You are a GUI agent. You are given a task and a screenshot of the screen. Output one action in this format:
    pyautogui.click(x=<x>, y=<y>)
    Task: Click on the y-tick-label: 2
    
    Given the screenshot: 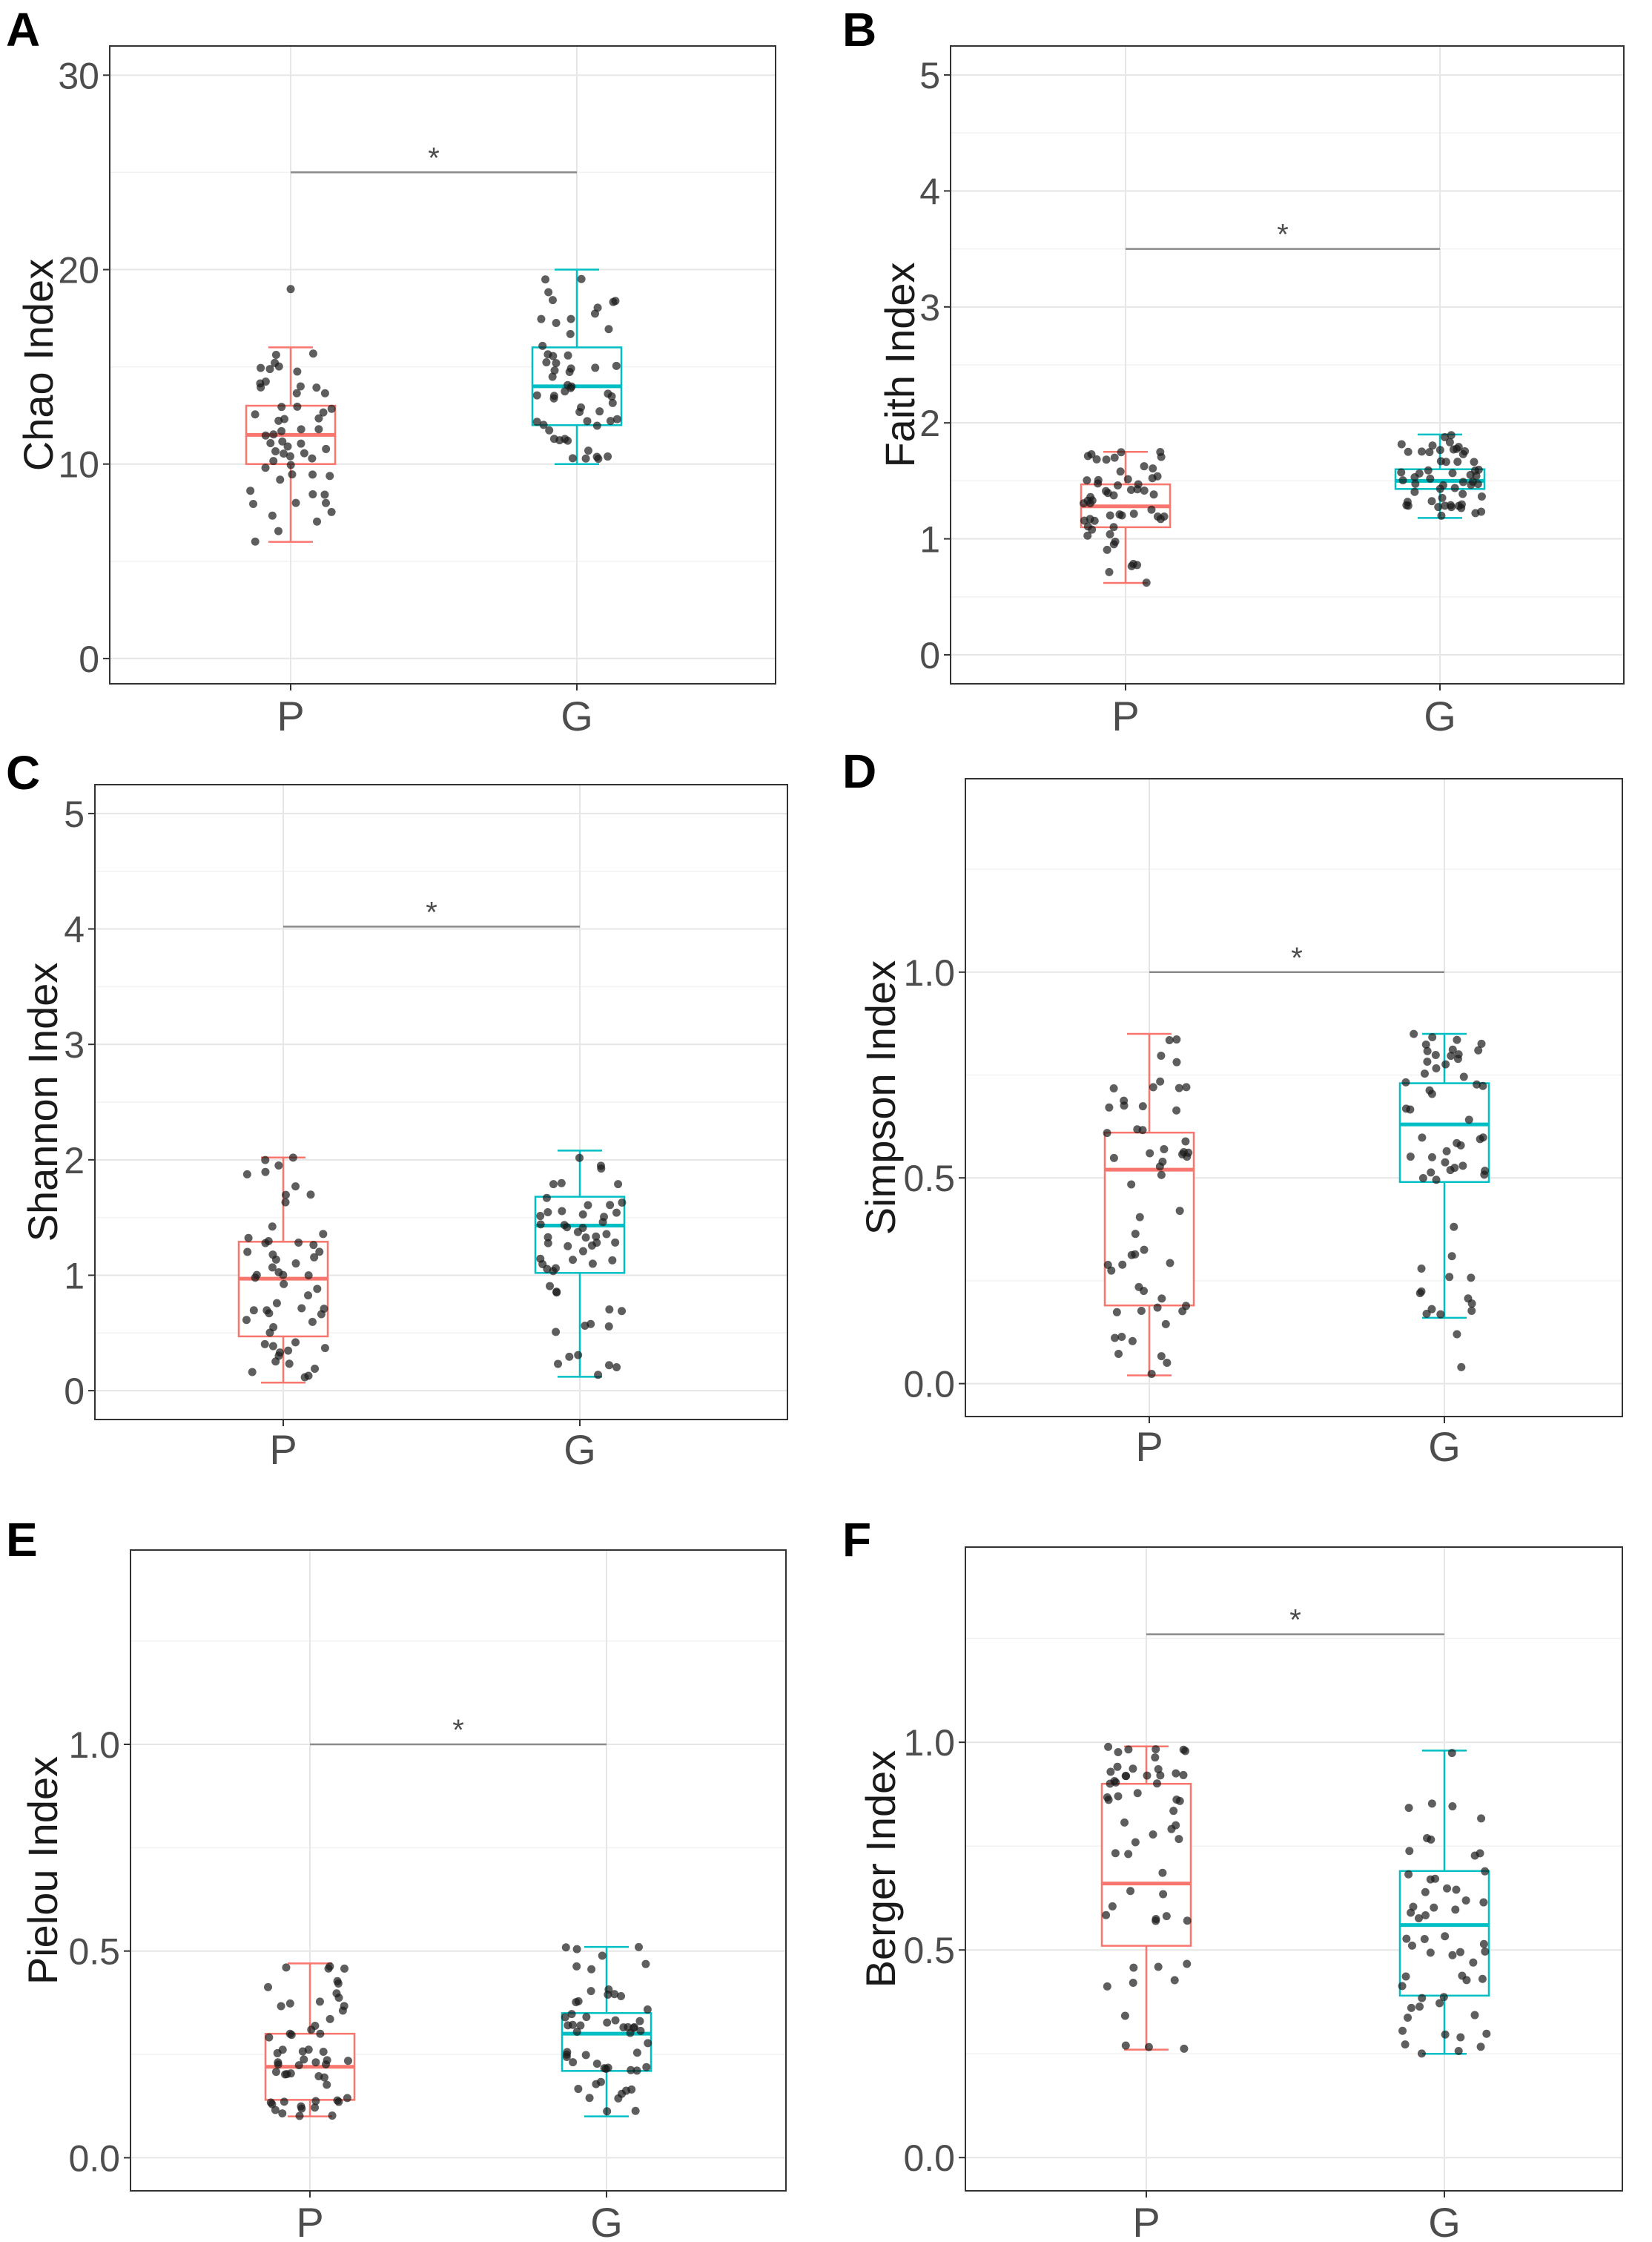 What is the action you would take?
    pyautogui.click(x=929, y=423)
    